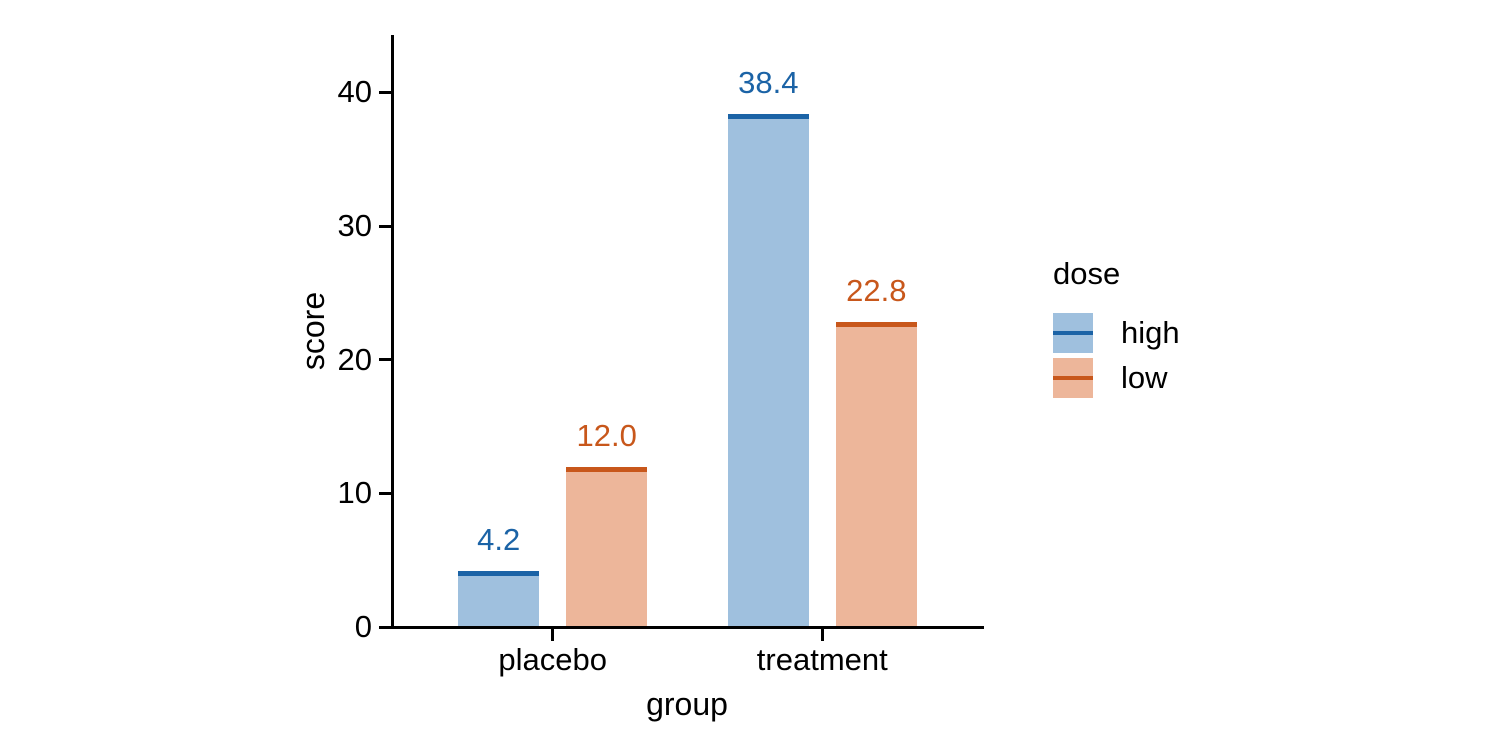 This screenshot has width=1500, height=750. Describe the element at coordinates (354, 493) in the screenshot. I see `y-tick-label: 10` at that location.